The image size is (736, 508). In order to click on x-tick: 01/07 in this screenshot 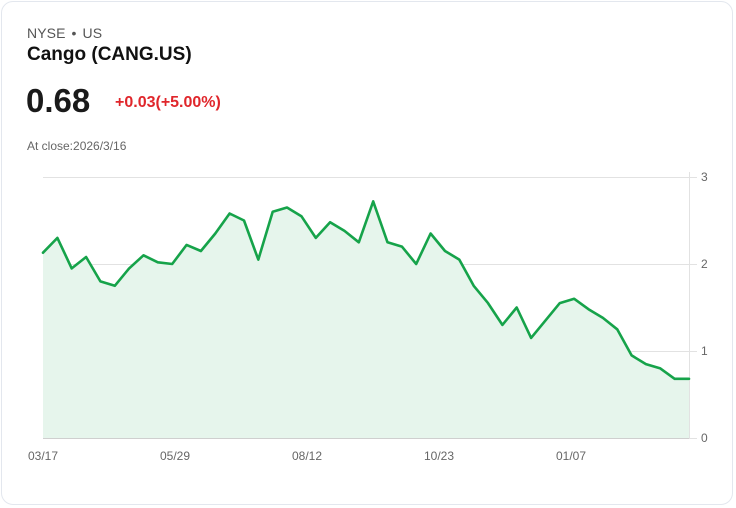, I will do `click(571, 456)`.